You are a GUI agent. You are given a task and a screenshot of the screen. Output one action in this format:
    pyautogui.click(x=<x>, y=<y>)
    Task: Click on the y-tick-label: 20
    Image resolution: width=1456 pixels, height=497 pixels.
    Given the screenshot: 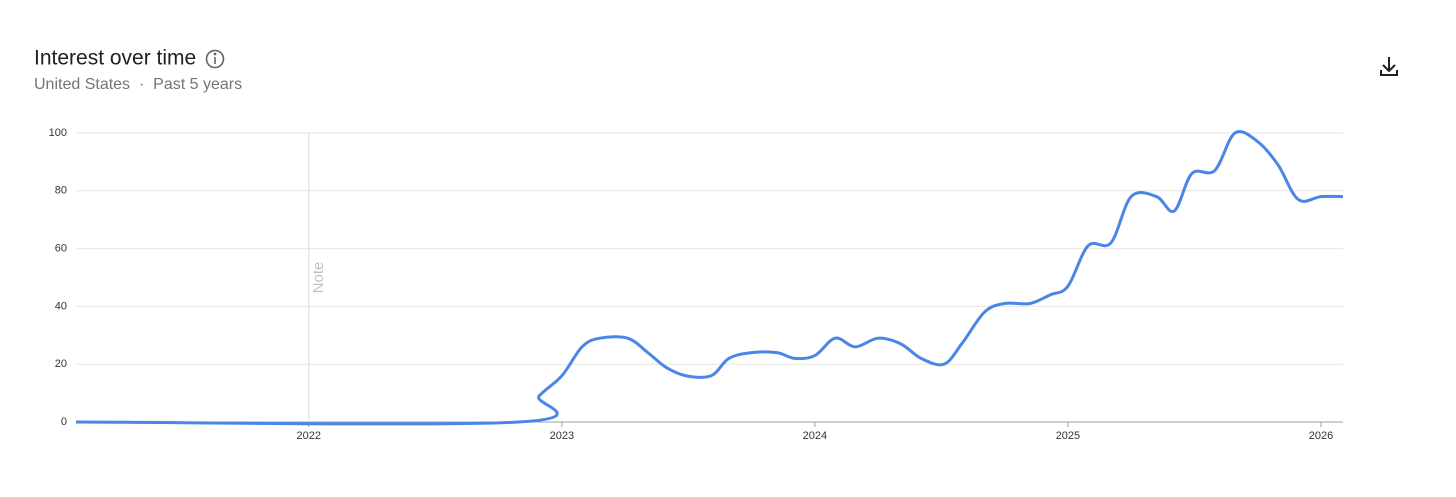 What is the action you would take?
    pyautogui.click(x=61, y=364)
    